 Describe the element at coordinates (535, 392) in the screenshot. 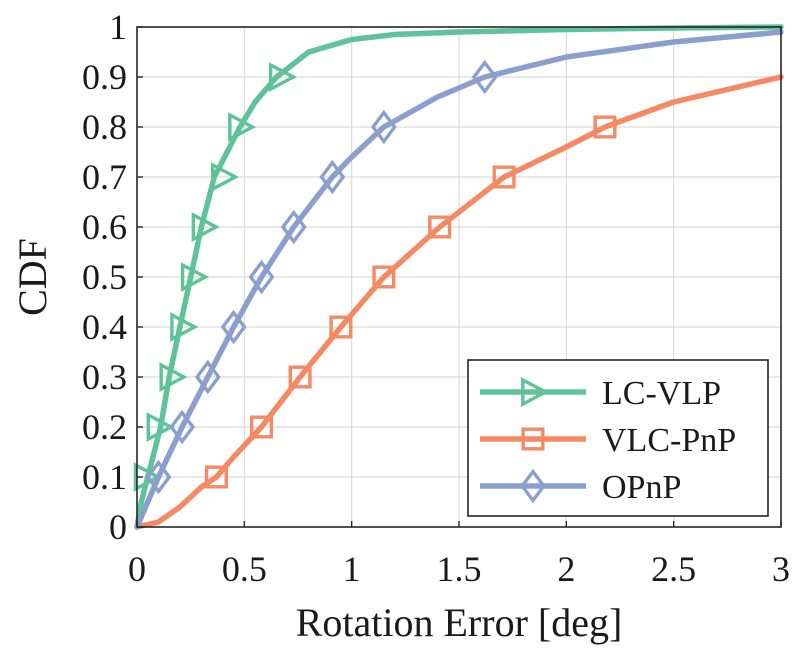

I see `legend-triangle-right-marker` at that location.